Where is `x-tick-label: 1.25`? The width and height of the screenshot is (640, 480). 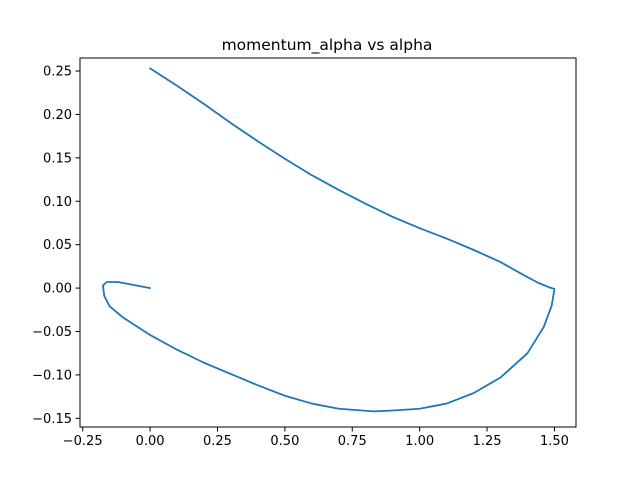
x-tick-label: 1.25 is located at coordinates (487, 441).